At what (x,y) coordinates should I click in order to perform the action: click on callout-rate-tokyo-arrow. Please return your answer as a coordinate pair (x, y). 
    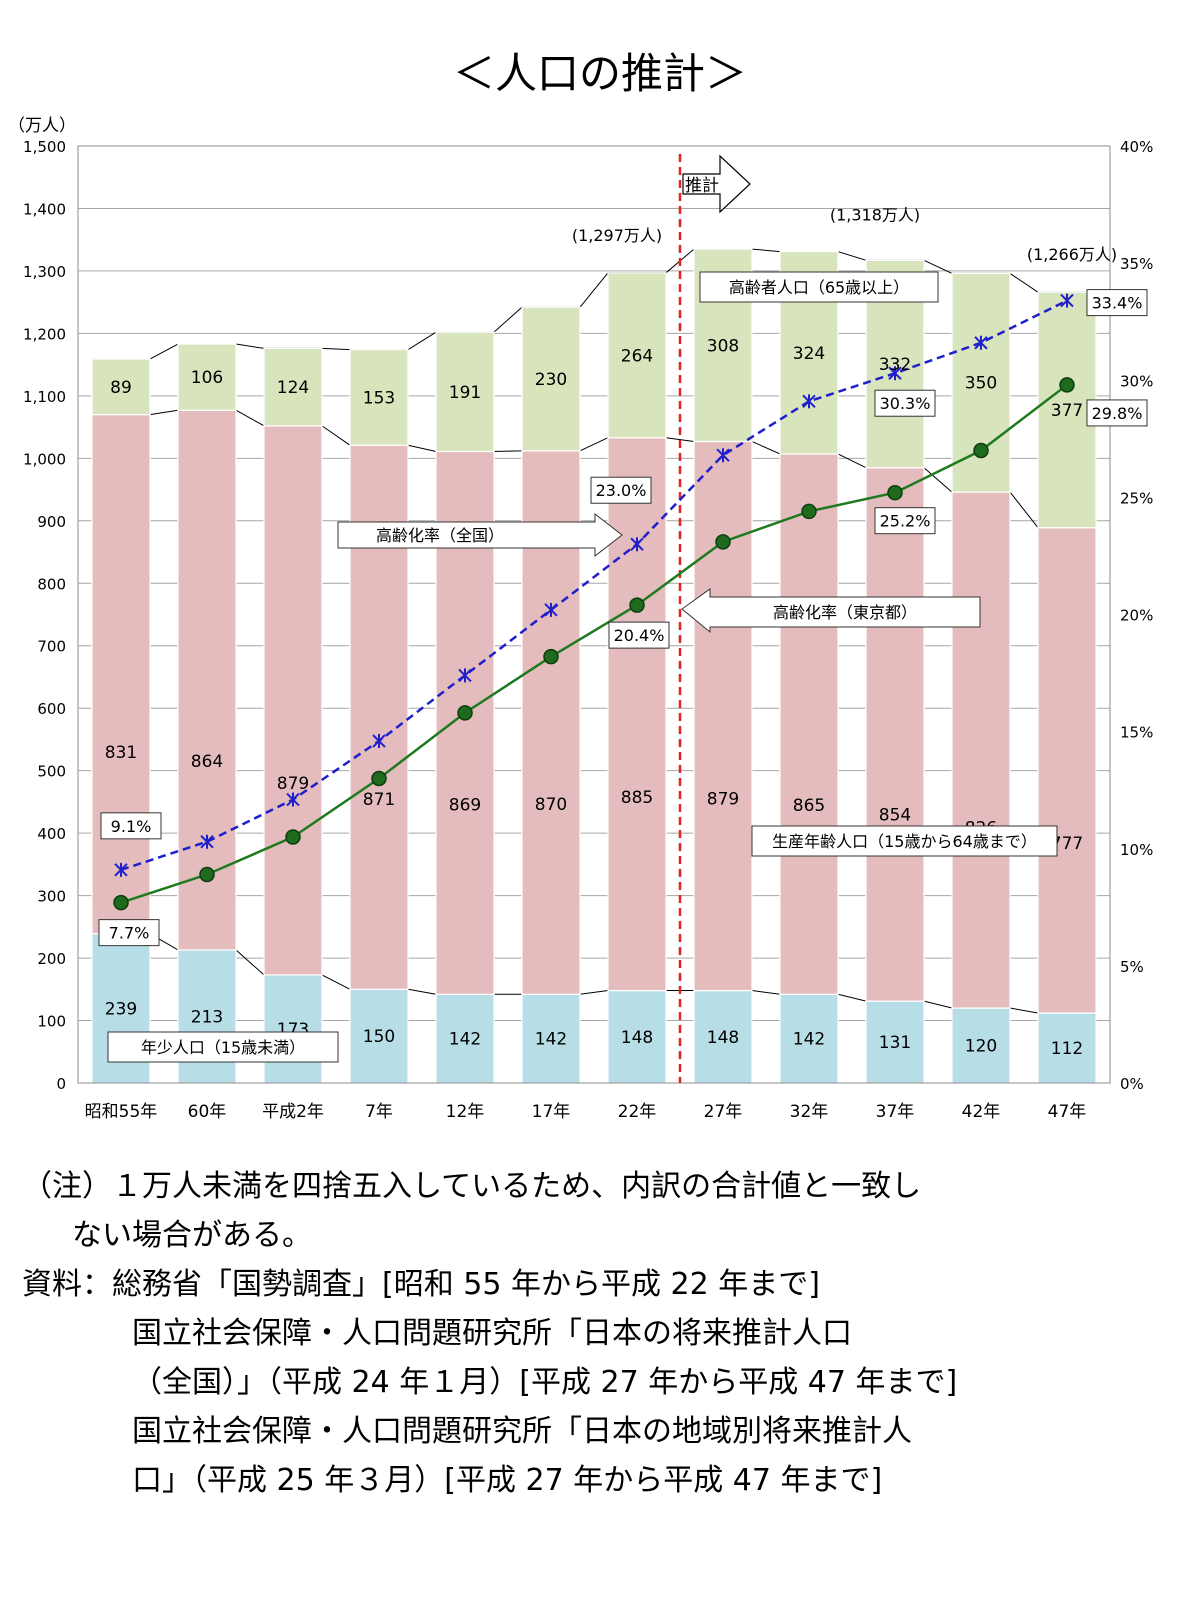
    Looking at the image, I should click on (831, 611).